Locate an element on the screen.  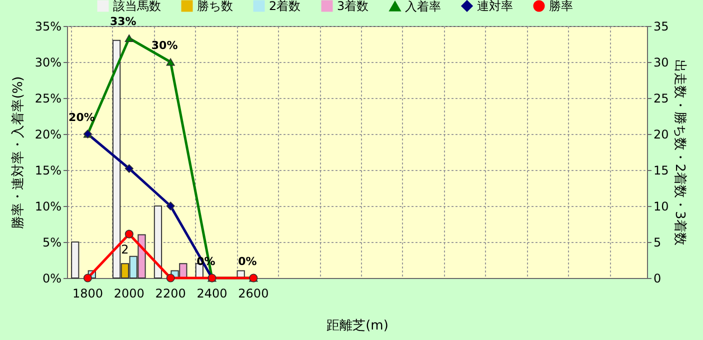
y-axis-title: 勝率・連対率・入着率(%) is located at coordinates (18, 152).